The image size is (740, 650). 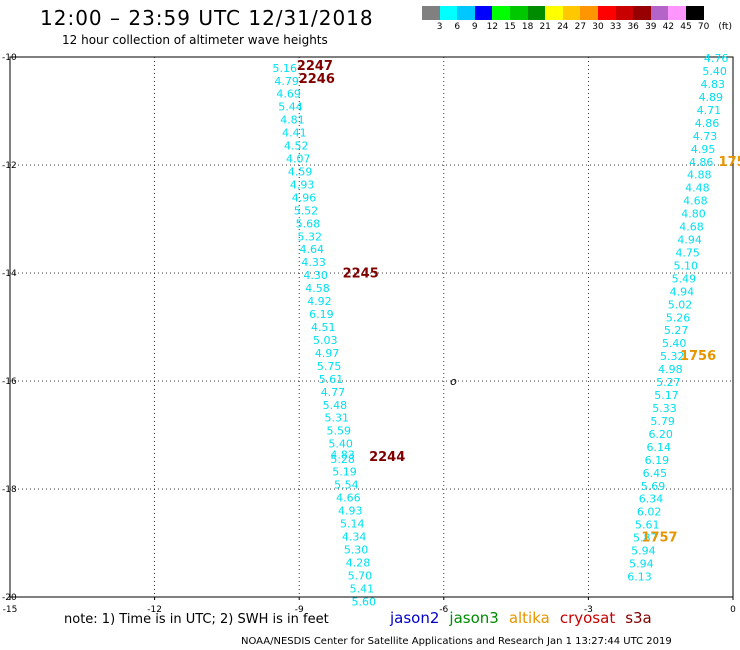 What do you see at coordinates (9, 274) in the screenshot?
I see `y-tick-label: -14` at bounding box center [9, 274].